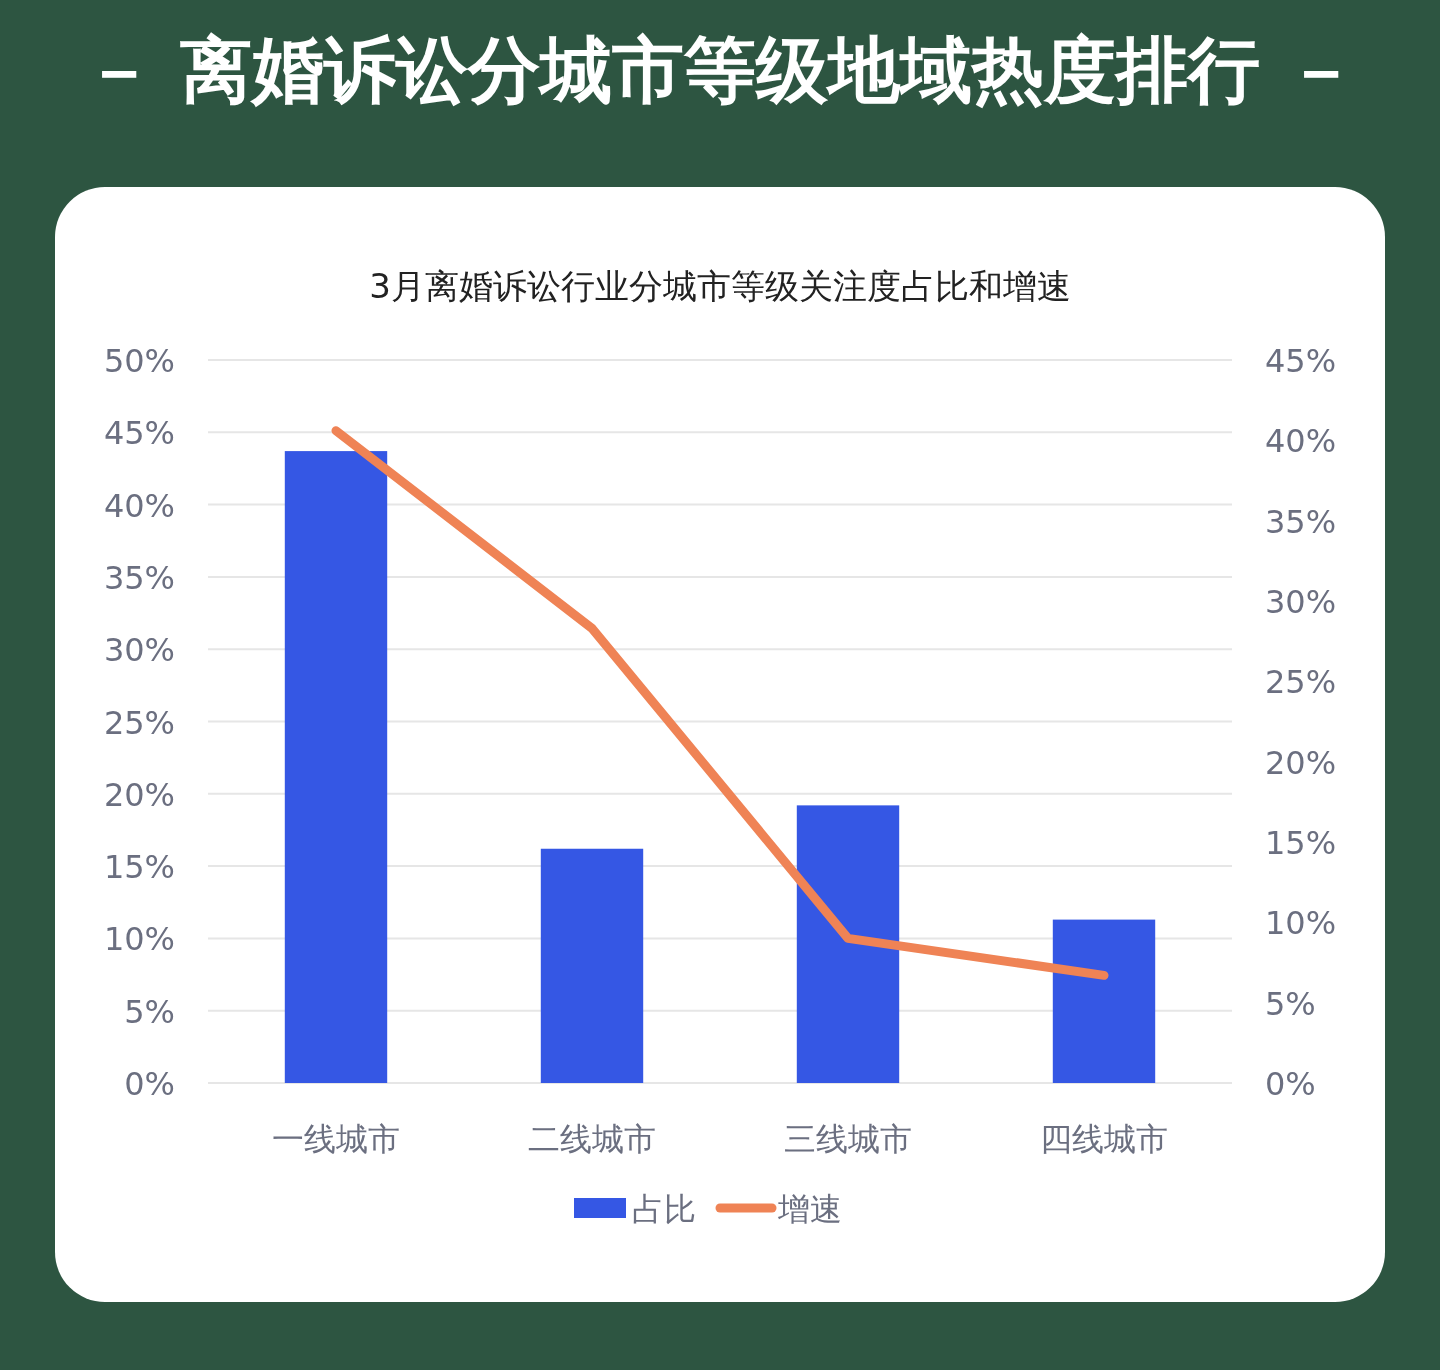 The image size is (1440, 1370). What do you see at coordinates (1301, 682) in the screenshot?
I see `y2-tick-label: 25%` at bounding box center [1301, 682].